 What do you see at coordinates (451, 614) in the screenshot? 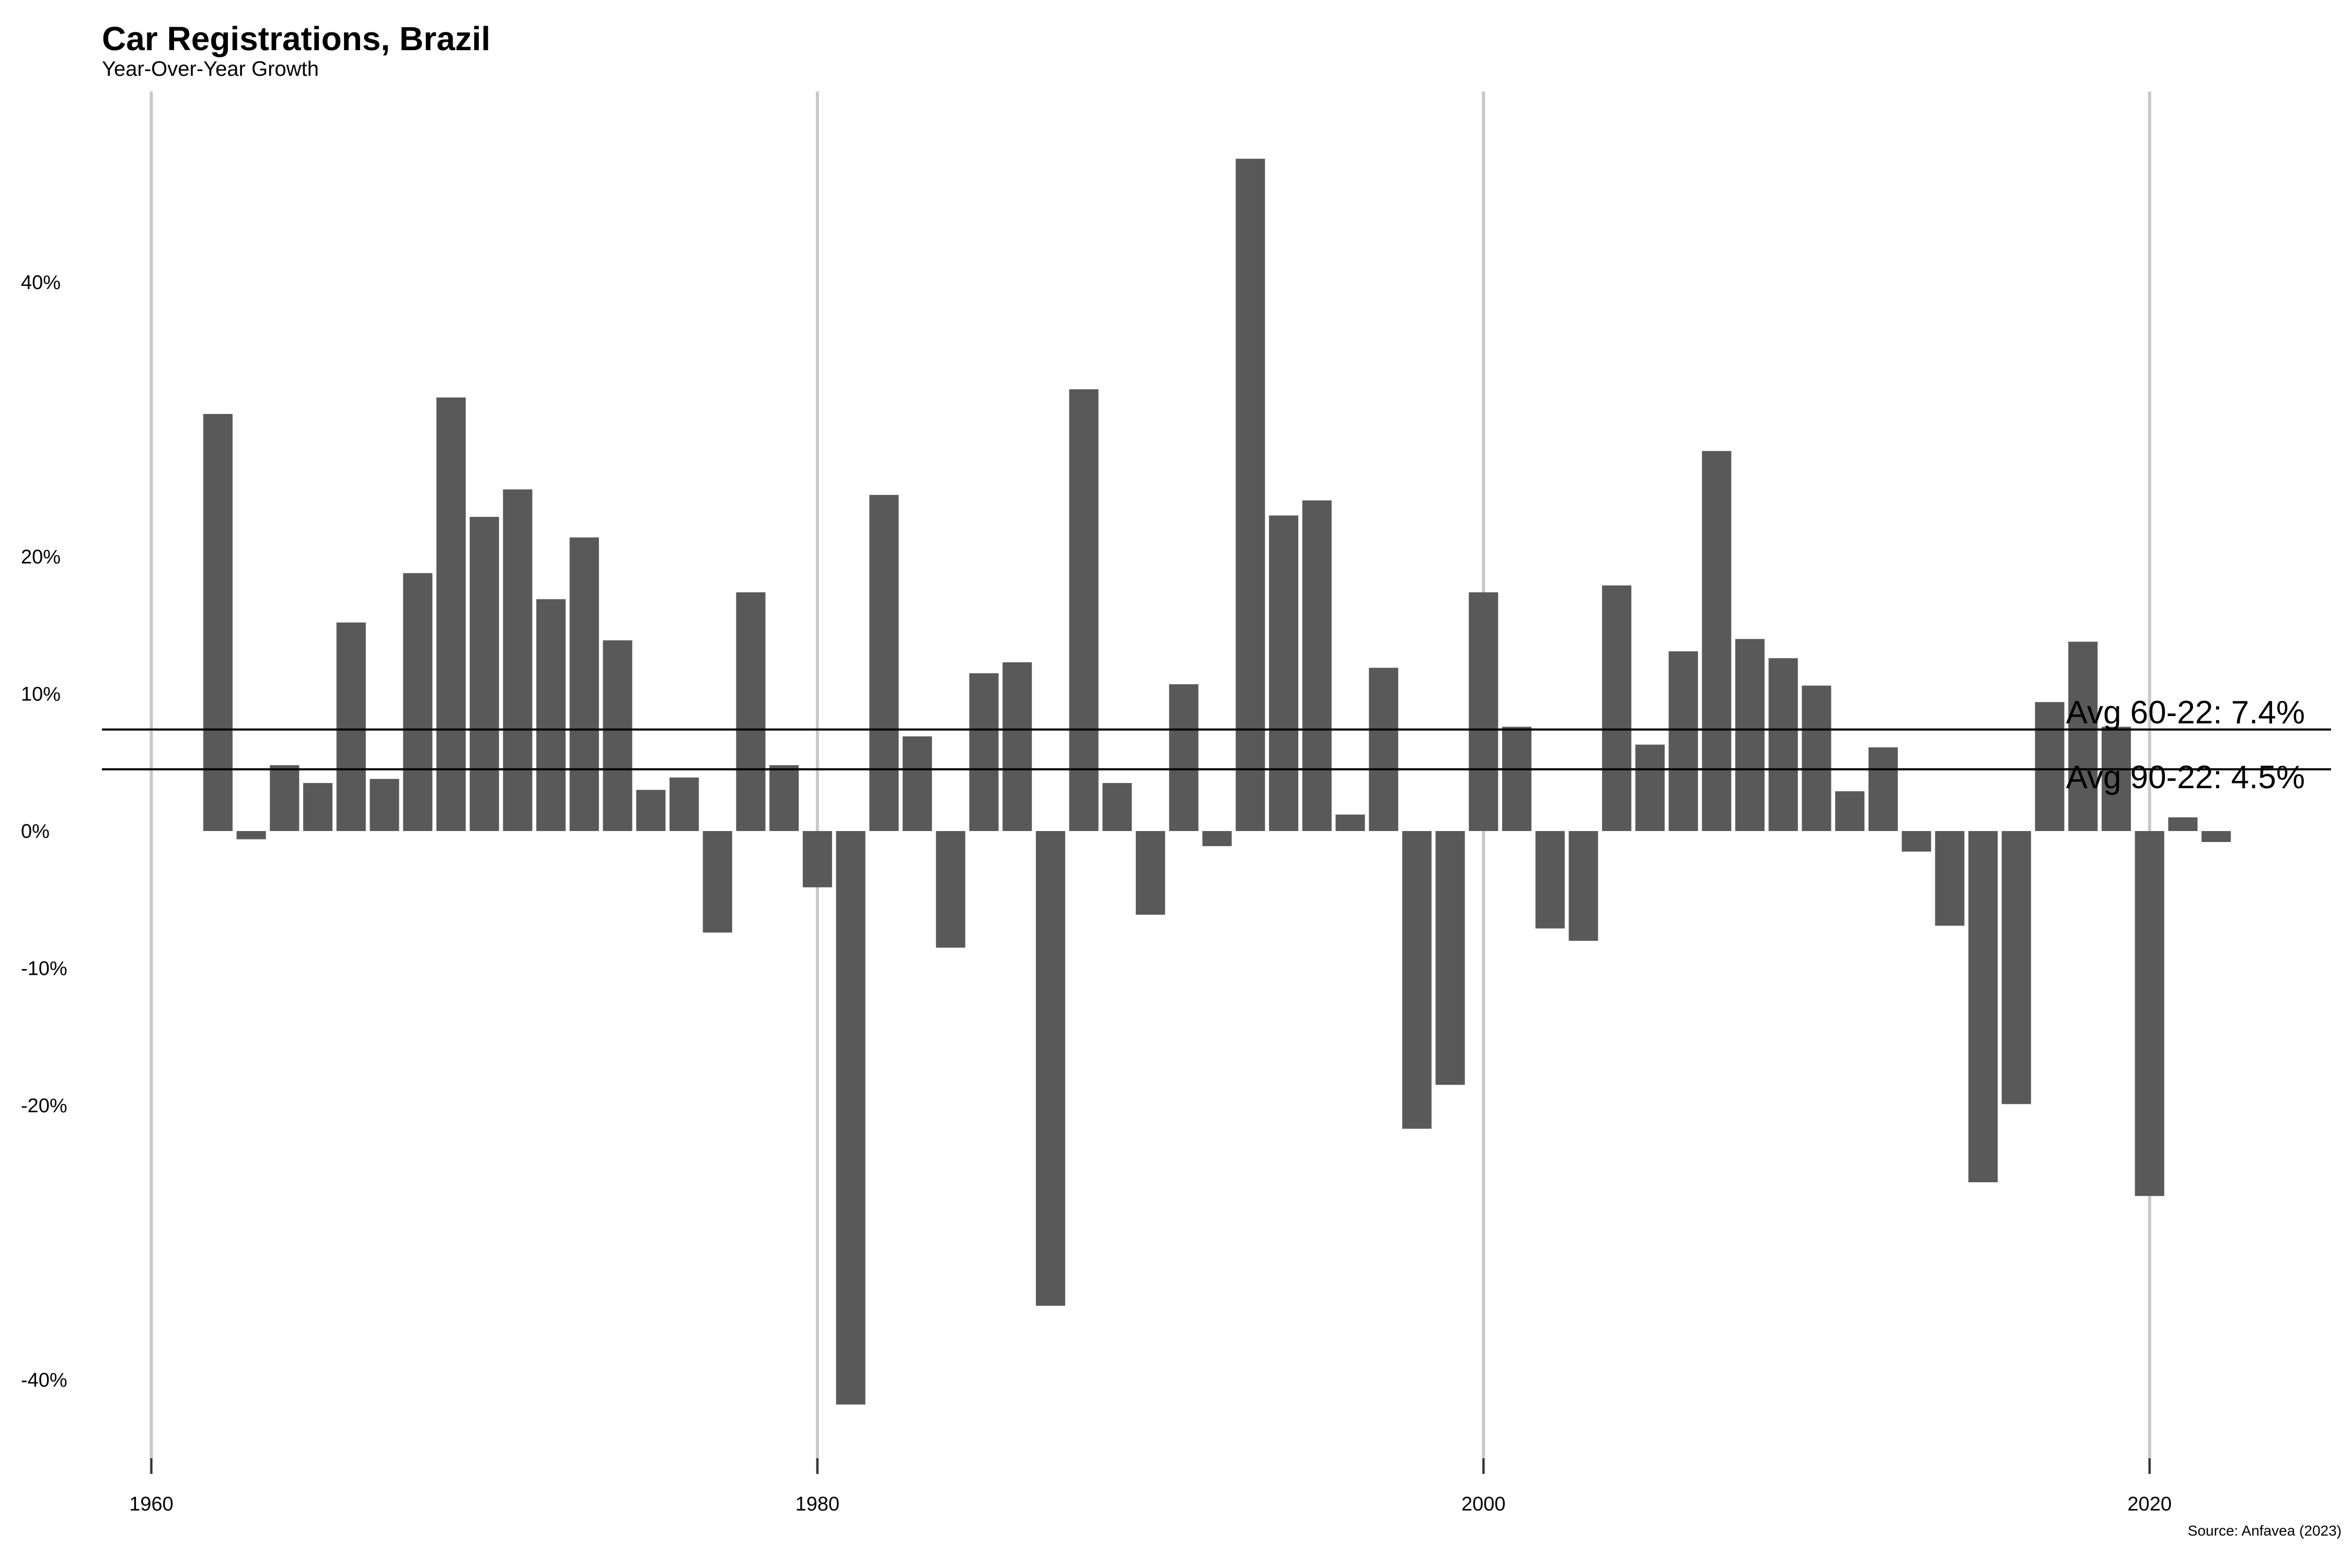
I see `bar-1969` at bounding box center [451, 614].